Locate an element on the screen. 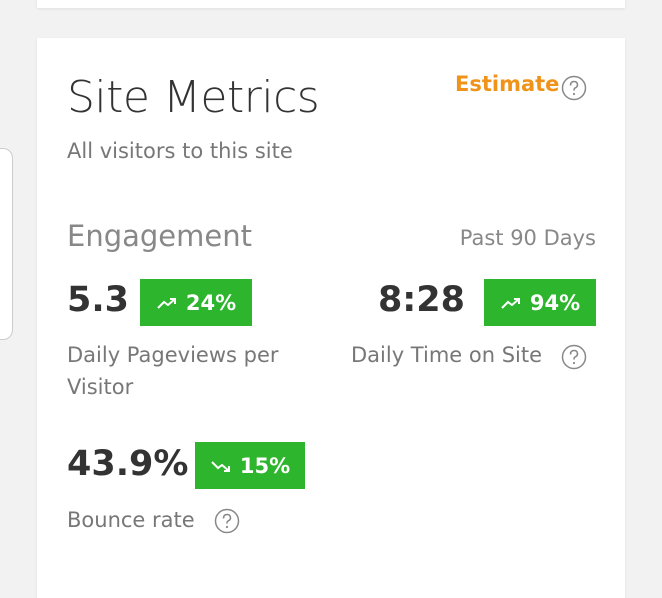 The width and height of the screenshot is (662, 598). previous-card is located at coordinates (331, 4).